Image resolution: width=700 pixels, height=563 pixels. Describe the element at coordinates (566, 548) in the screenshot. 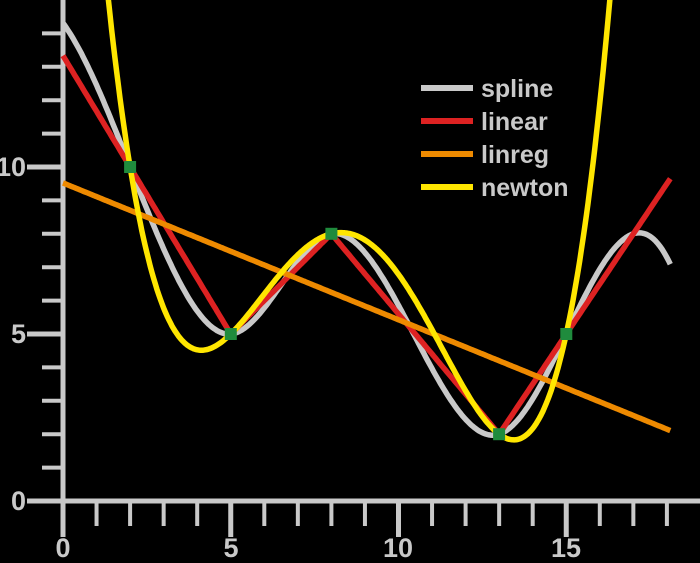

I see `x-tick-label-15: 15` at that location.